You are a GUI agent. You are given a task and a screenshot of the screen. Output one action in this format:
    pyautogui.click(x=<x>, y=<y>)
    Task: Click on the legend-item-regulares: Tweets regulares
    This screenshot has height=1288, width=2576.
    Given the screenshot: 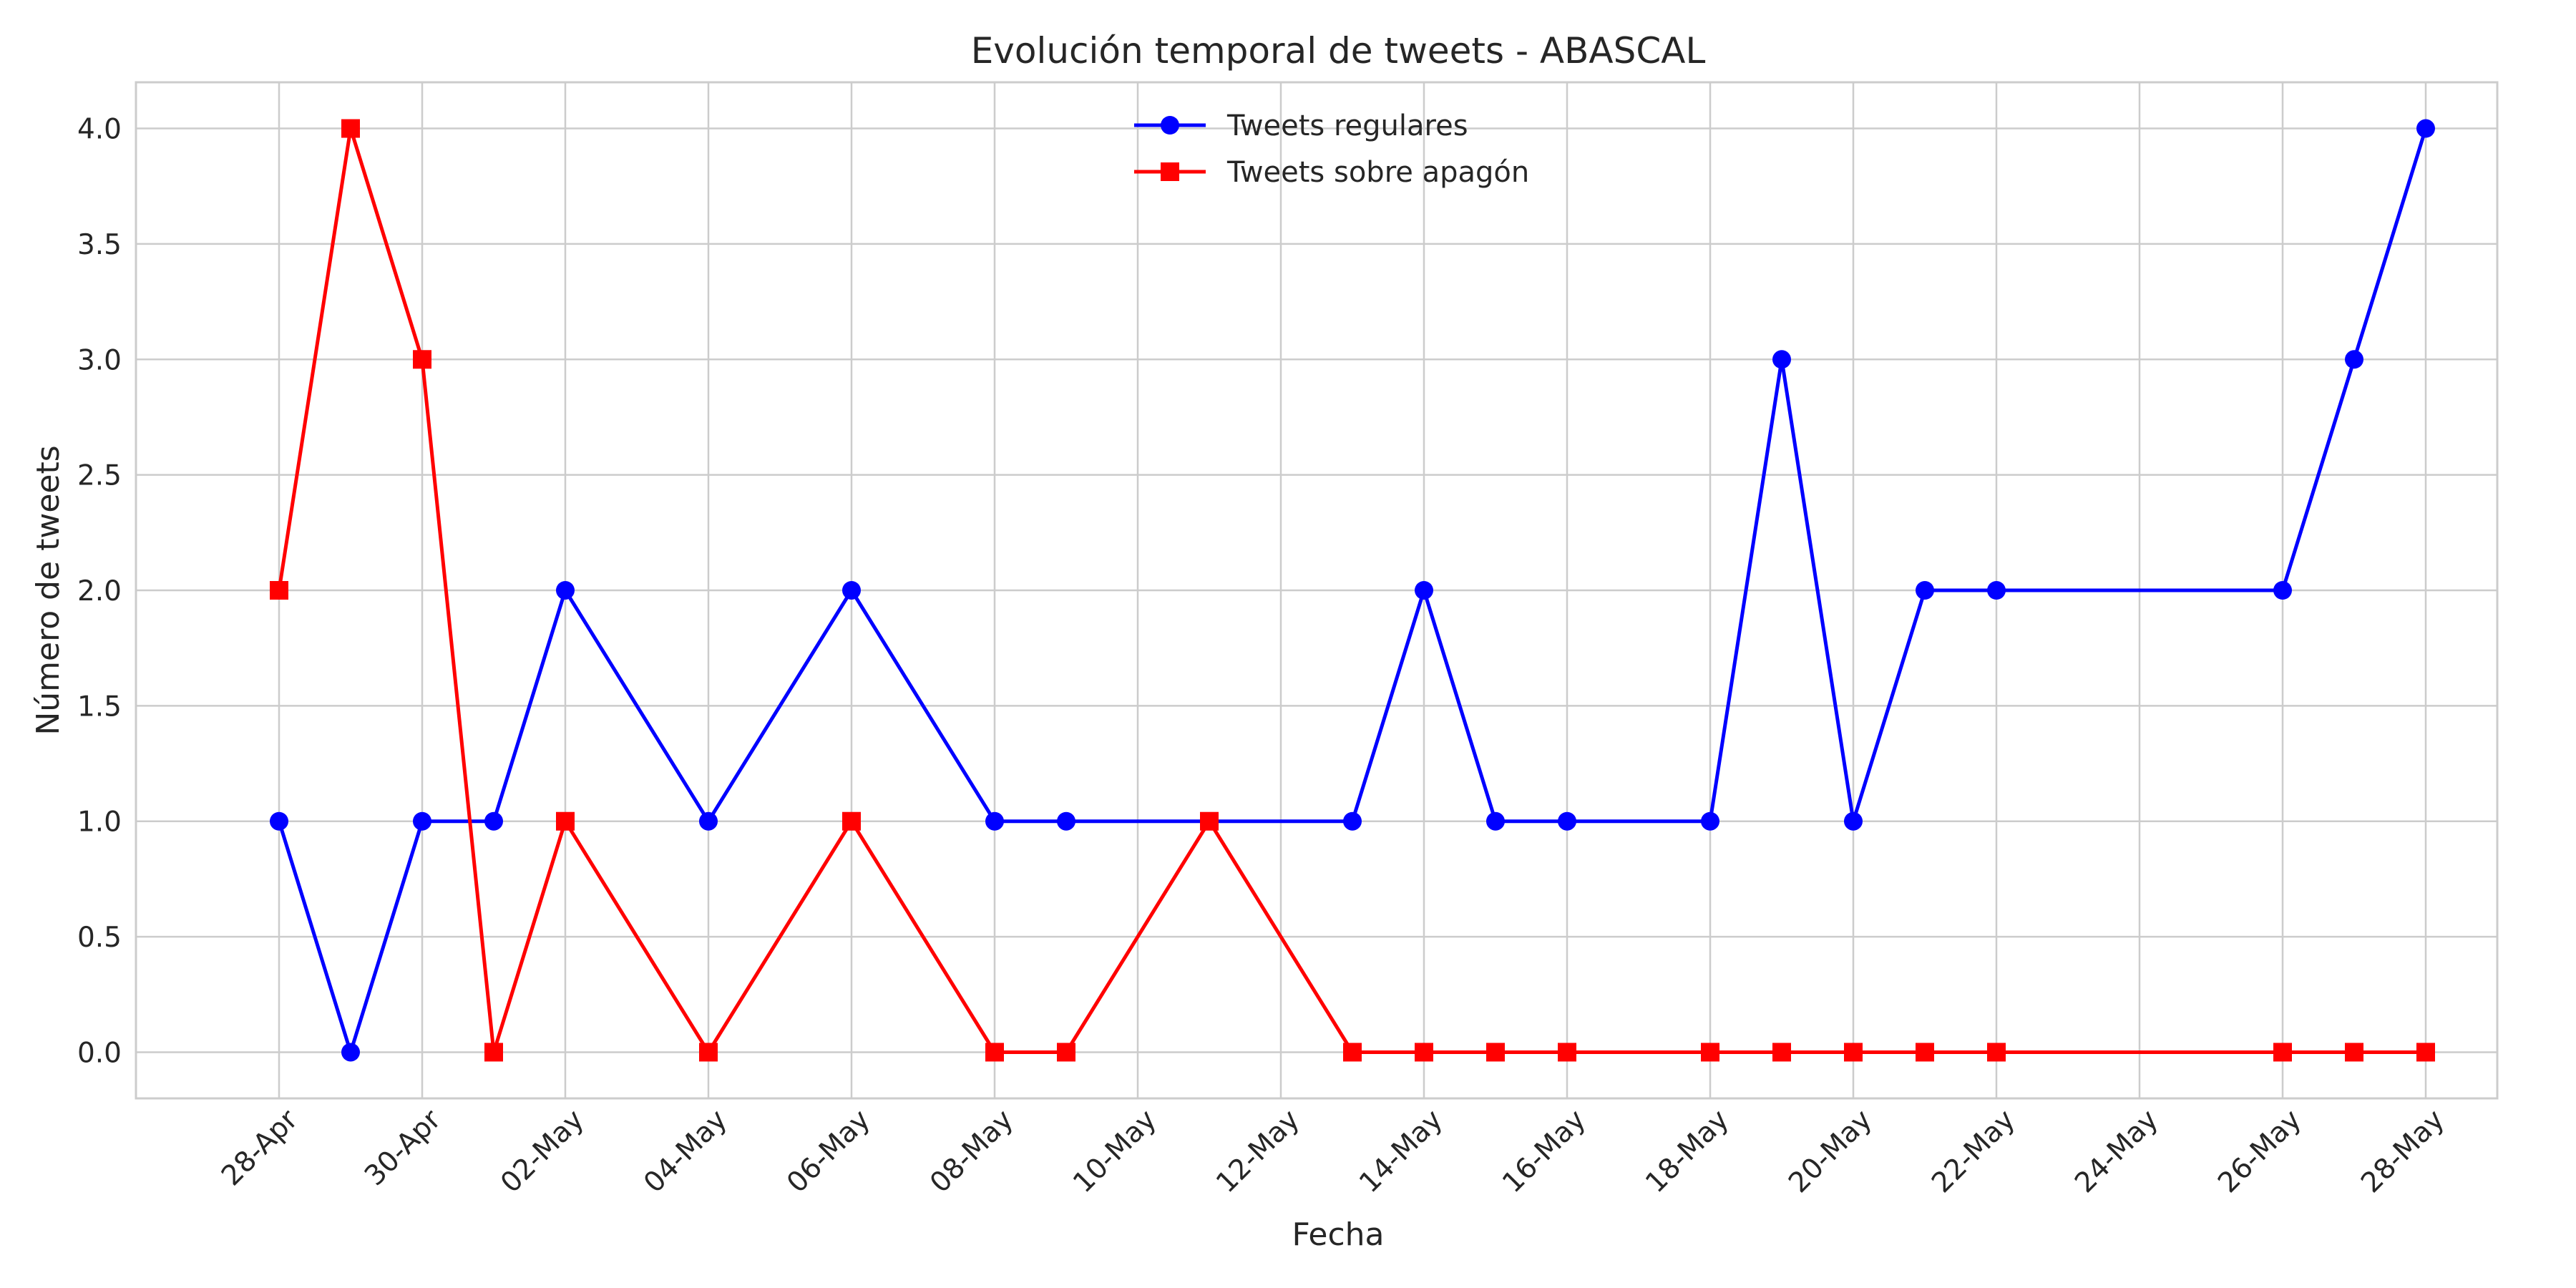 What is the action you would take?
    pyautogui.click(x=1301, y=125)
    